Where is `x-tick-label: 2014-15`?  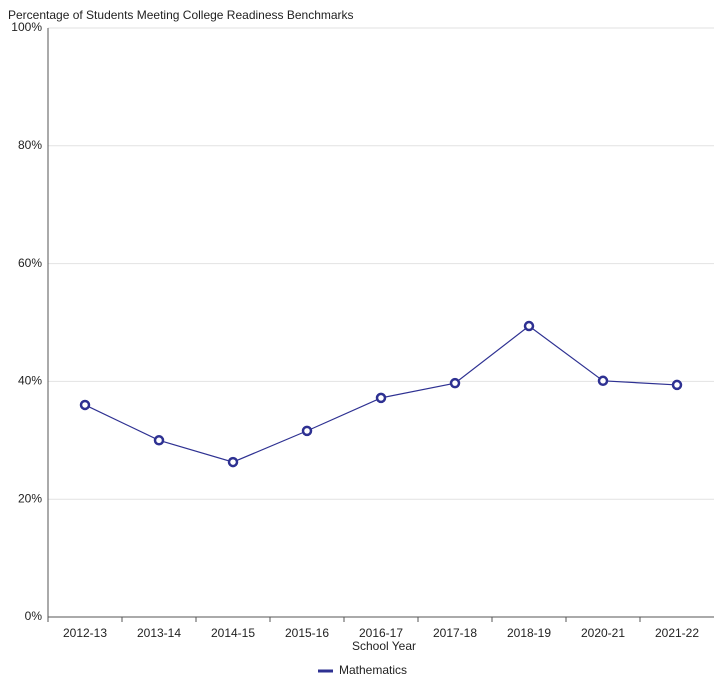
x-tick-label: 2014-15 is located at coordinates (233, 633).